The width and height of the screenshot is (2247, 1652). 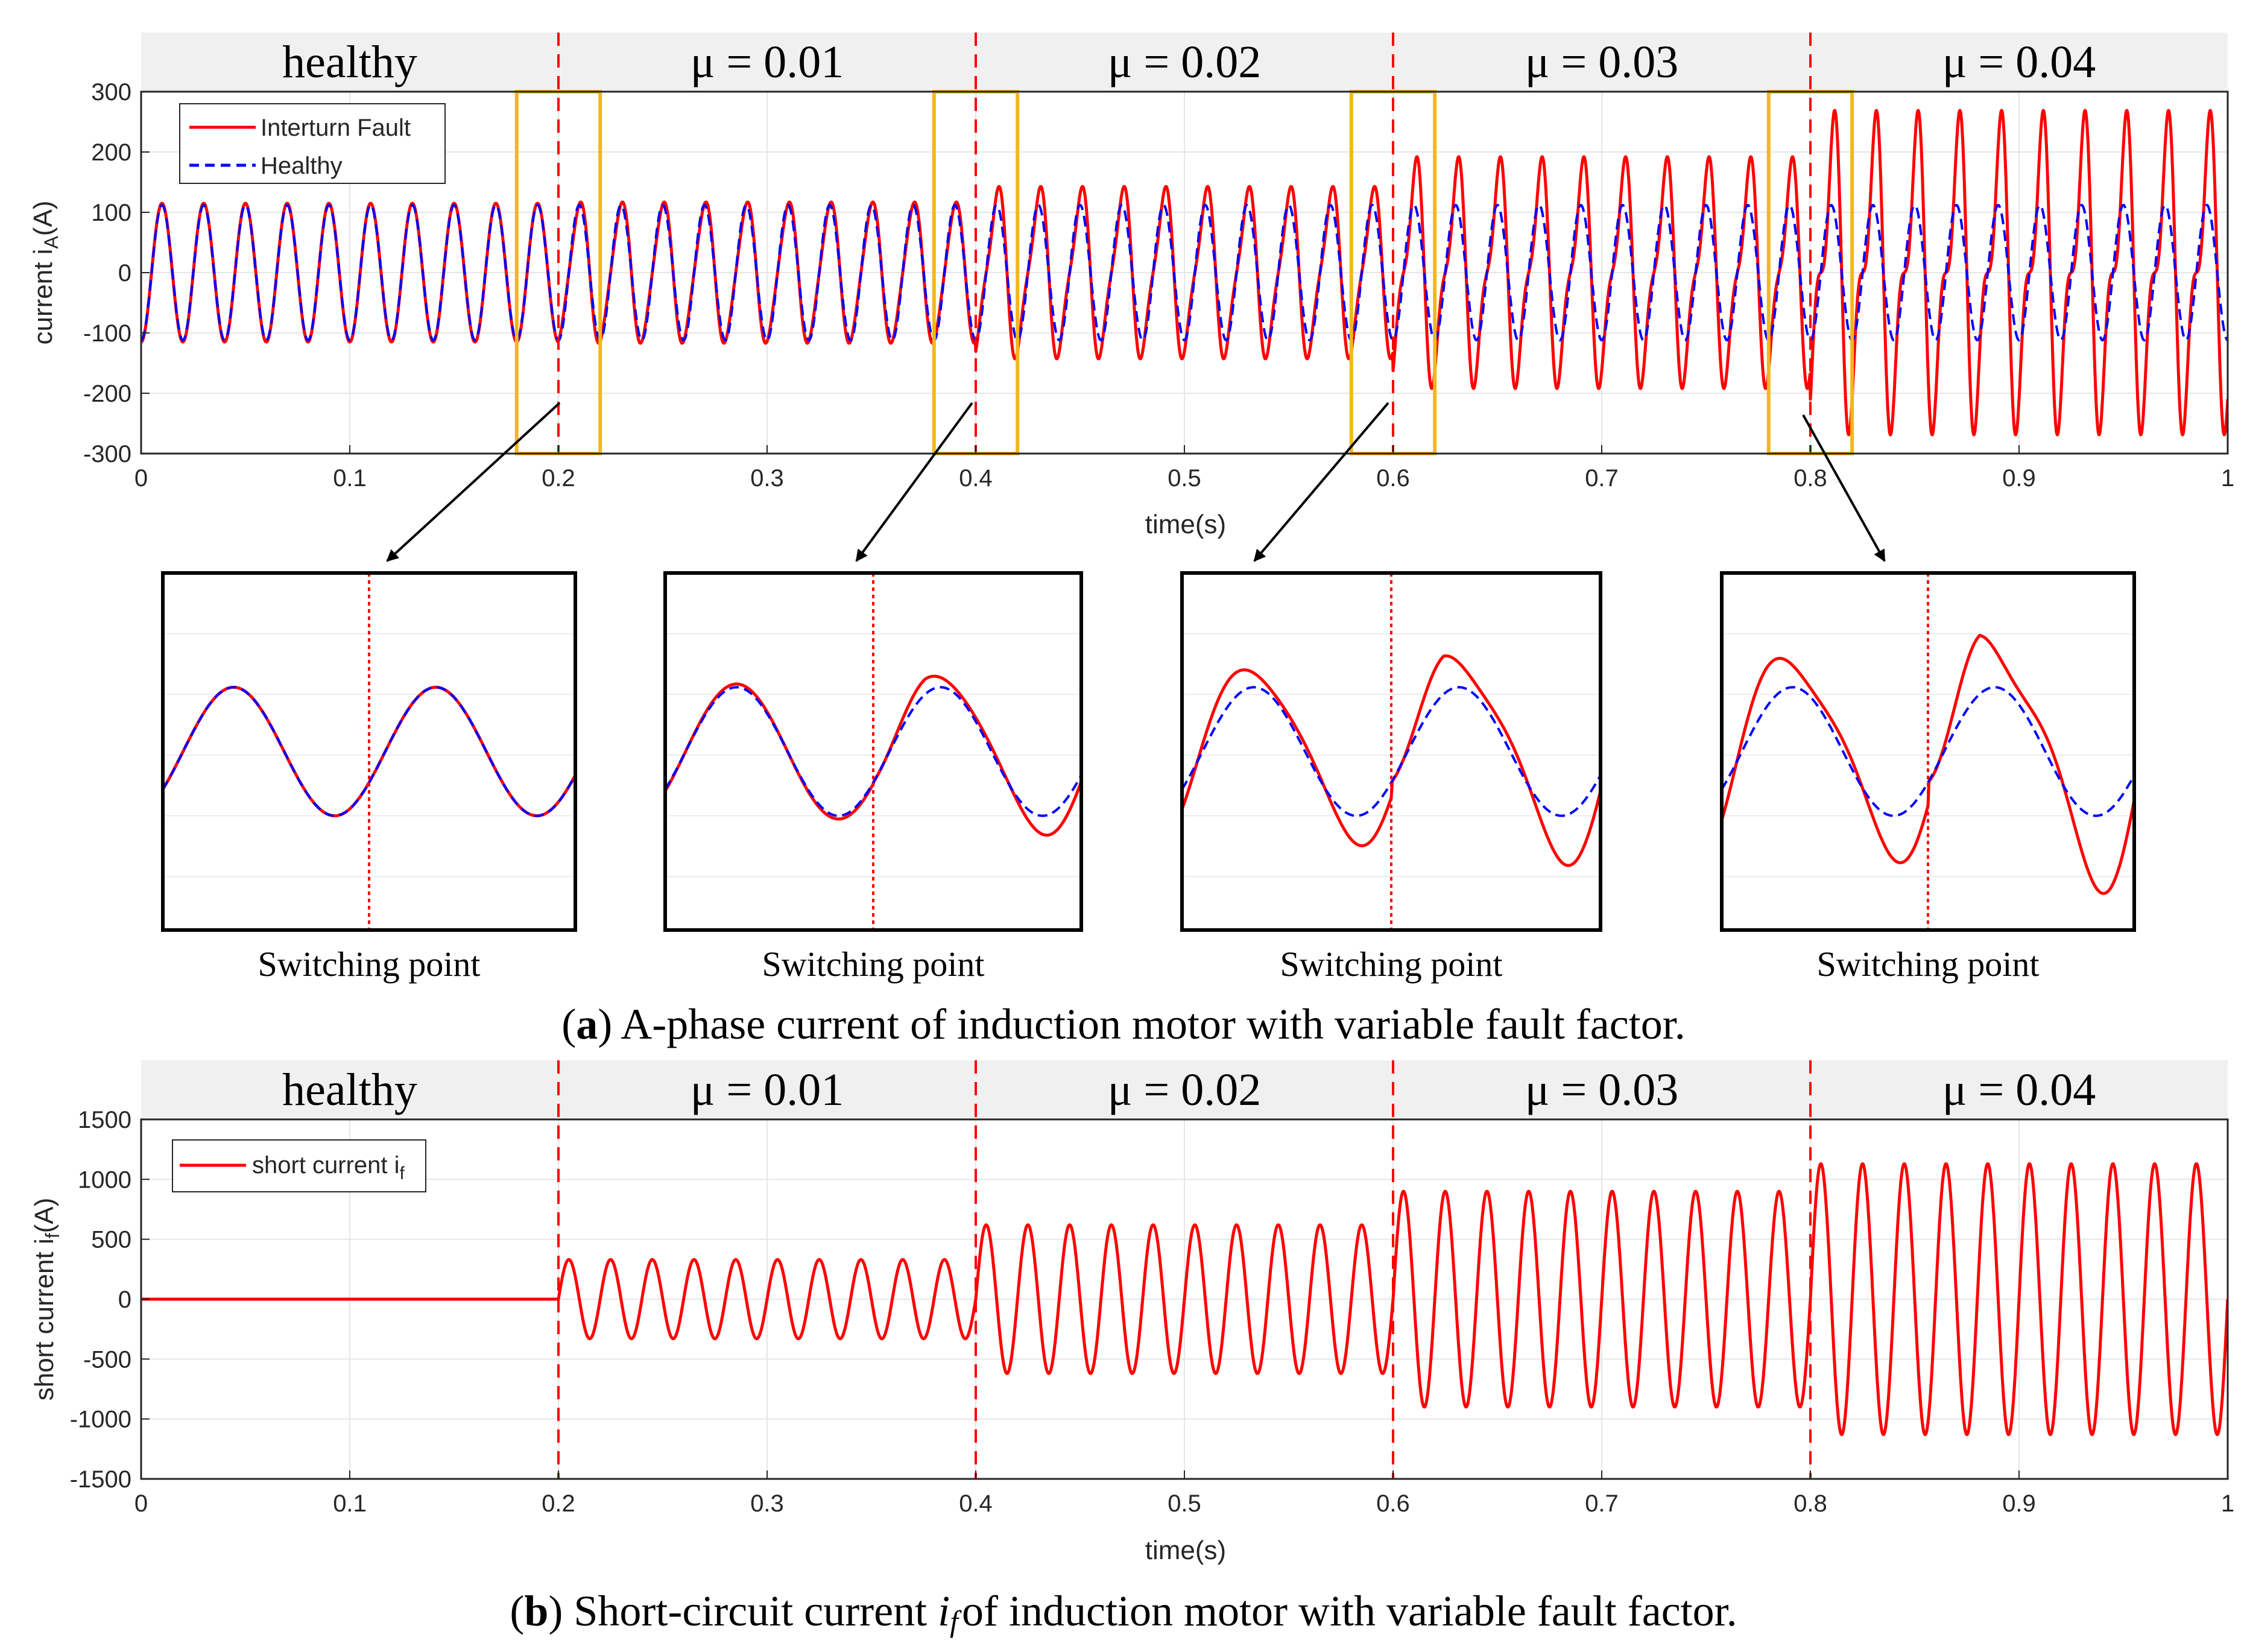 I want to click on y-tick-label: -1500, so click(x=100, y=1479).